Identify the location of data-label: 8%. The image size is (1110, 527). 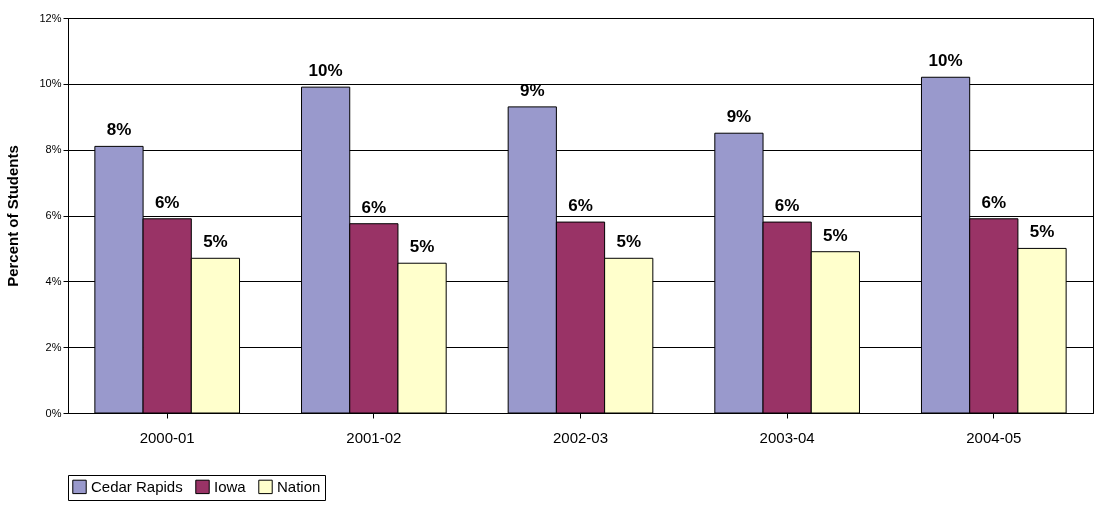
(119, 130).